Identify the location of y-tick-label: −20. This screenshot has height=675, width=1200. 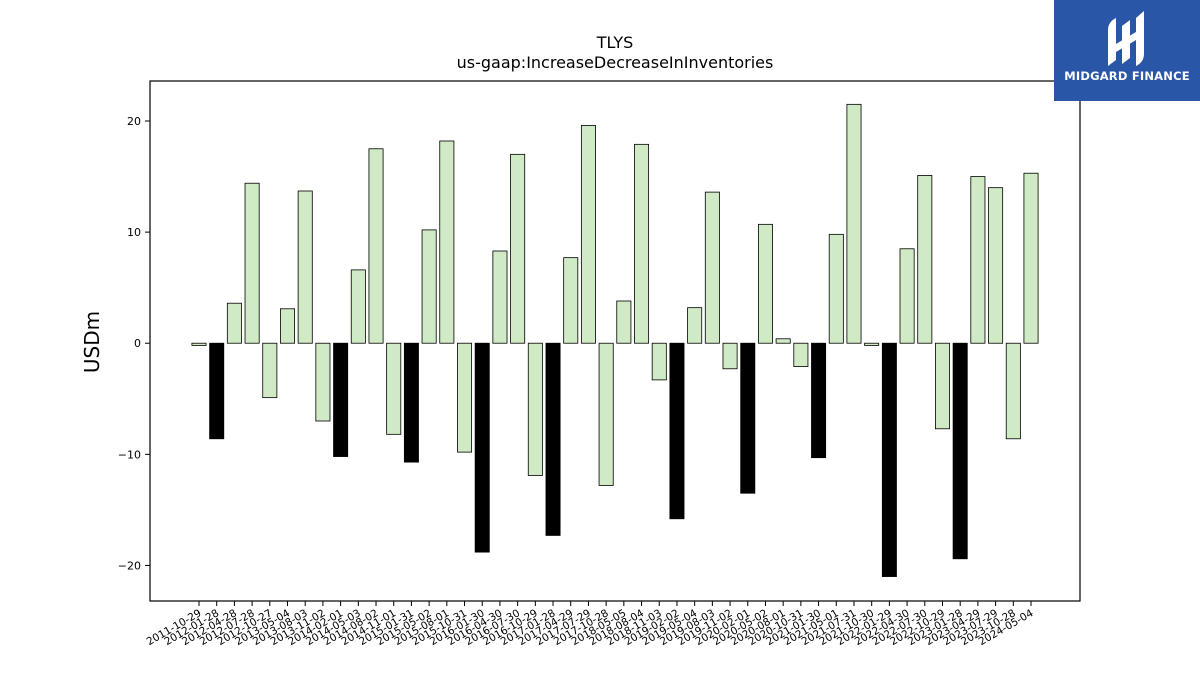
(129, 565).